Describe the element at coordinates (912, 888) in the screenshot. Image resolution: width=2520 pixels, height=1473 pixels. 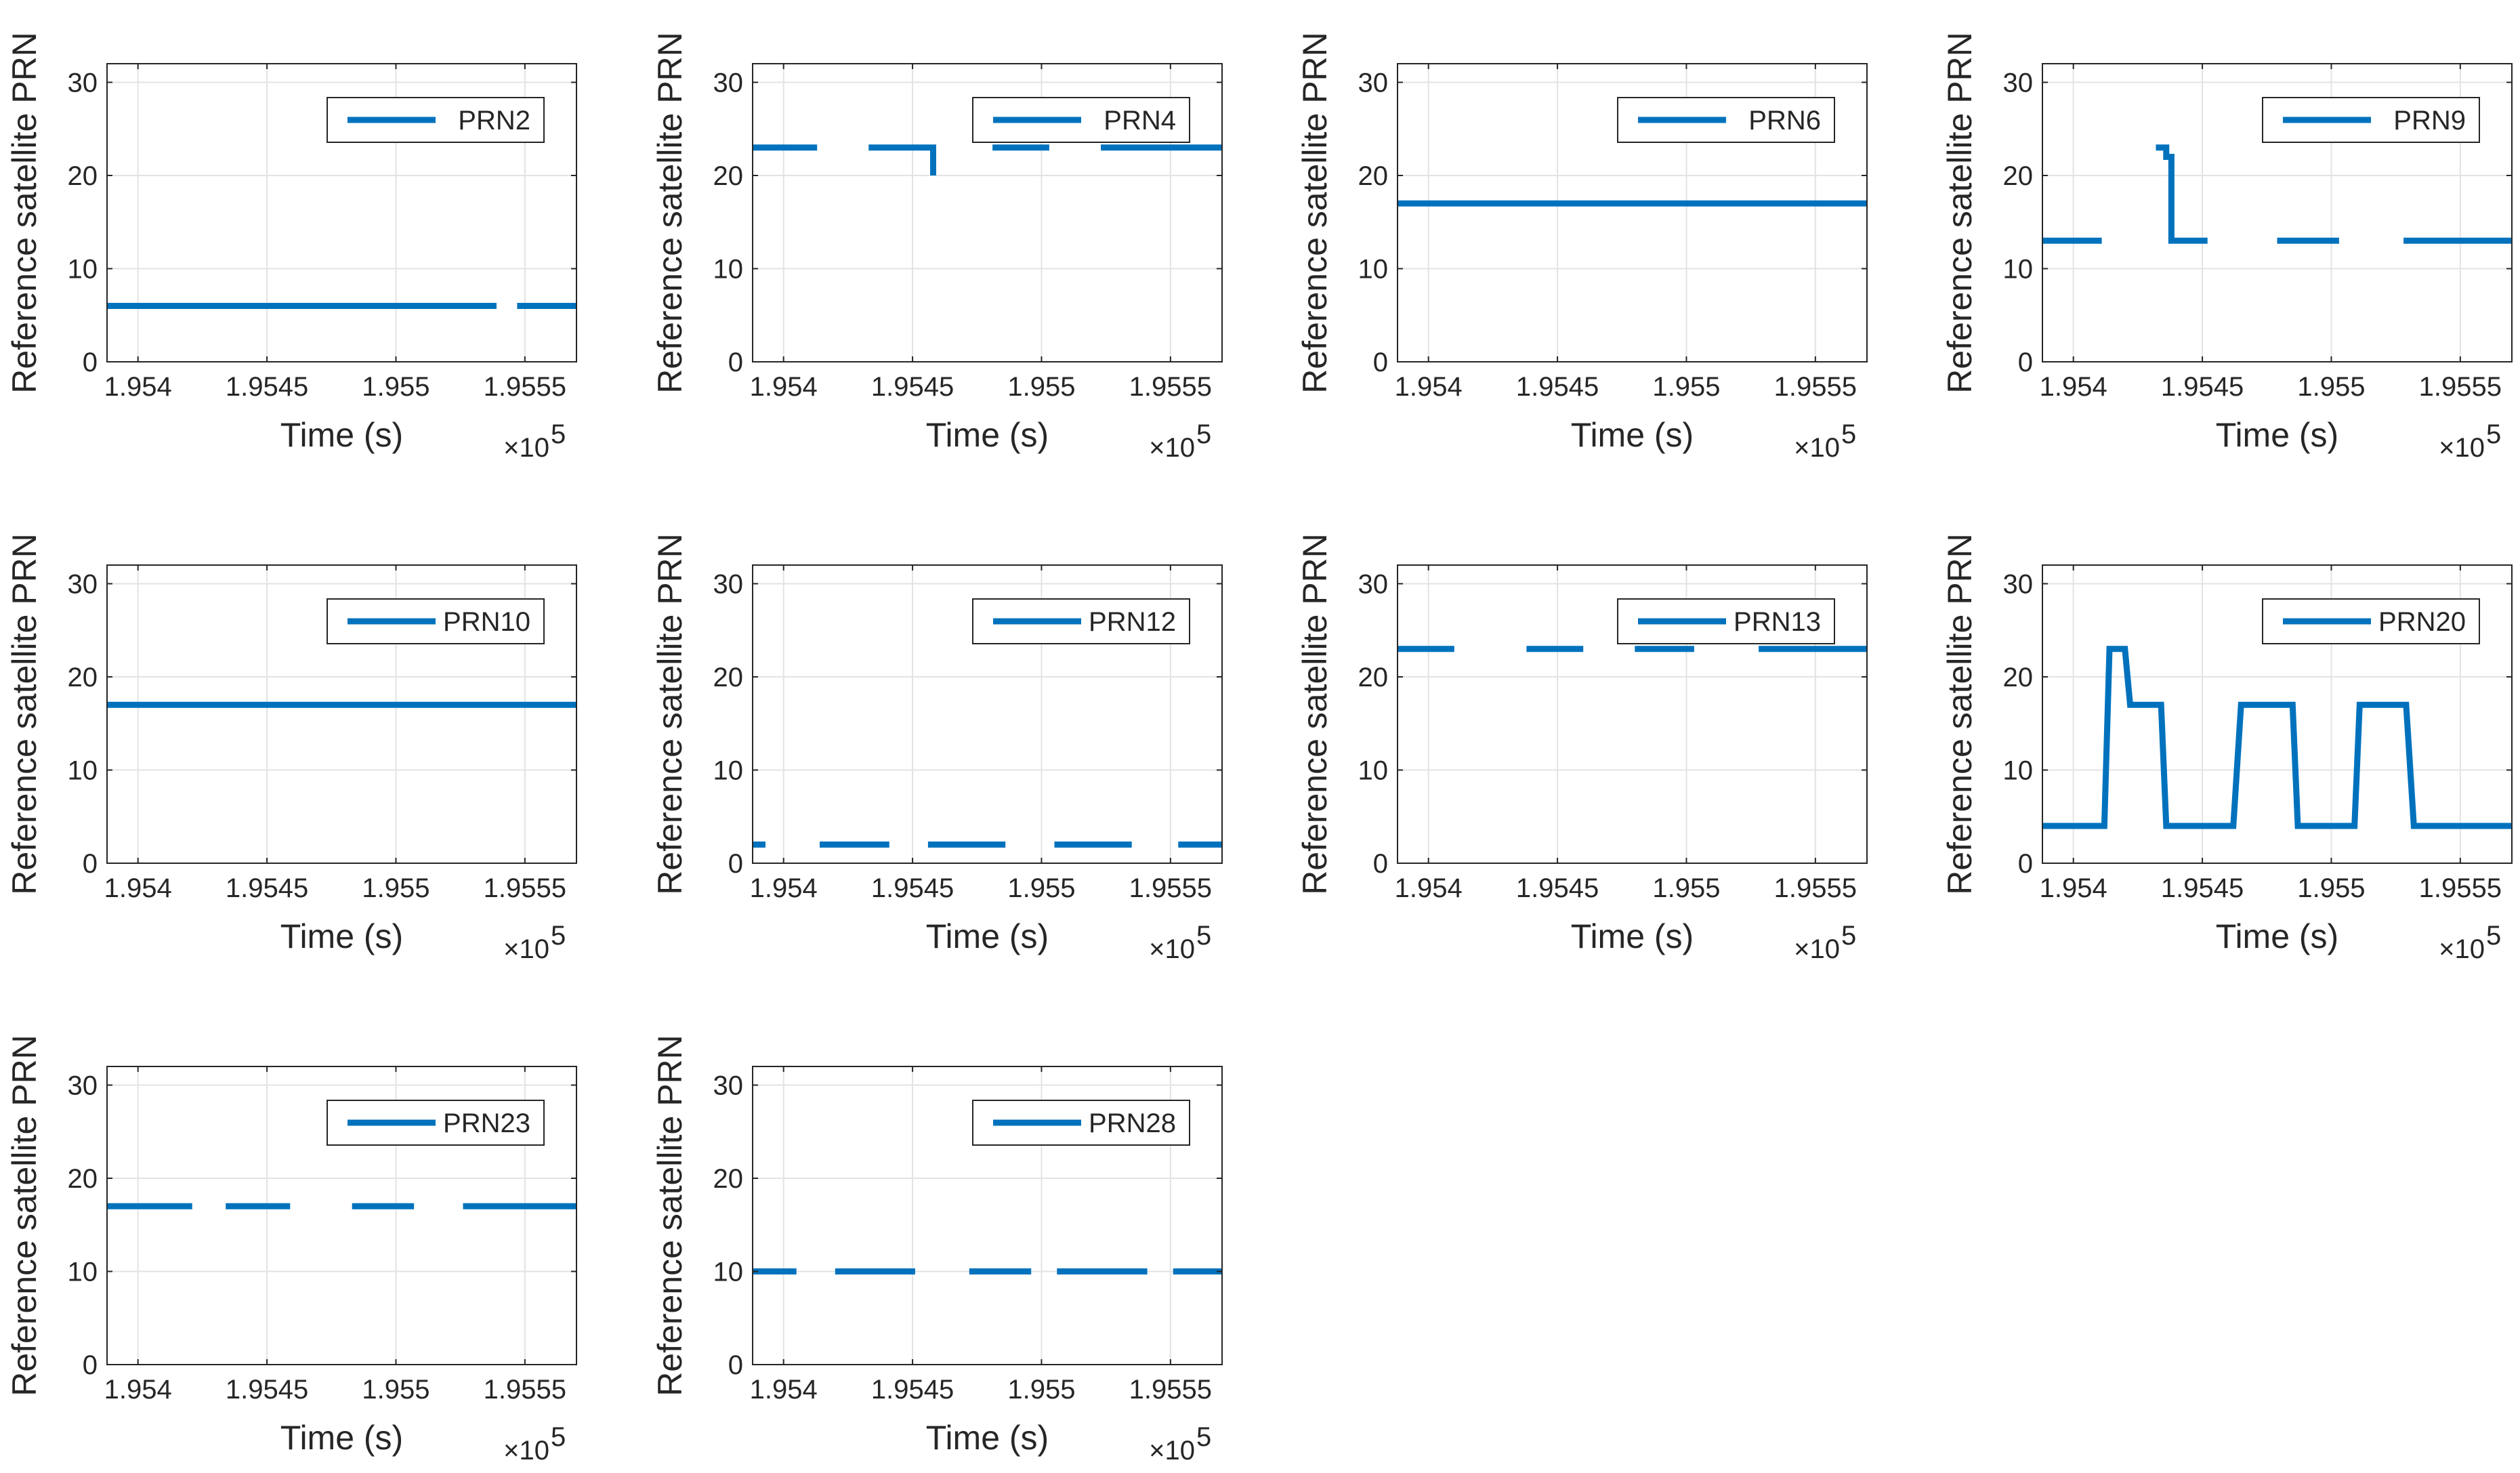
I see `chart-6-xtick-label-2: 1.9545` at that location.